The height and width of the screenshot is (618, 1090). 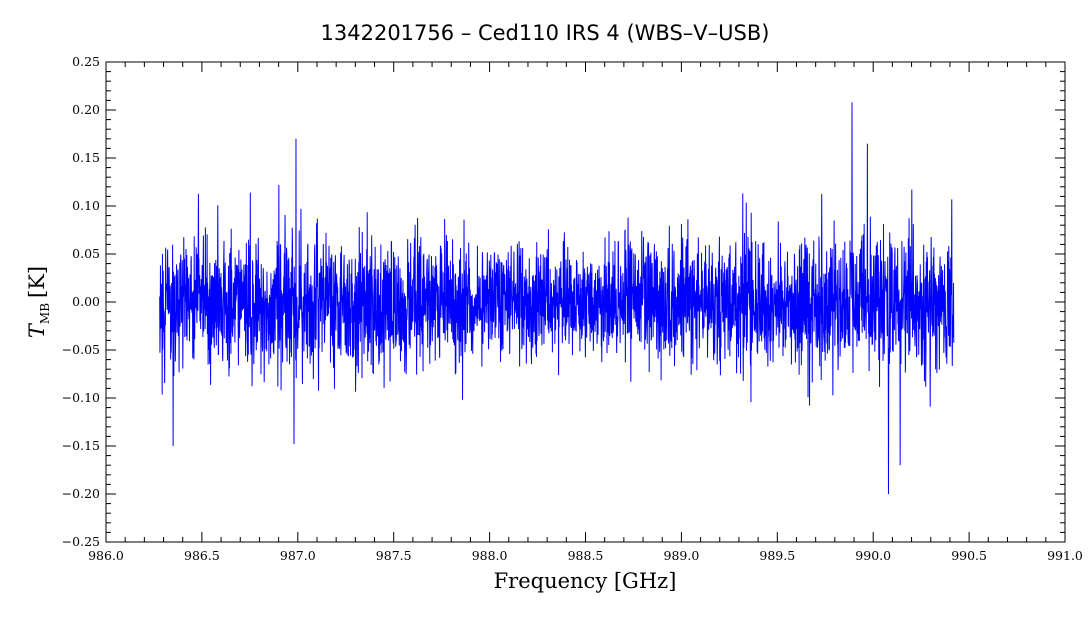 I want to click on y-tick-label: −0.15, so click(x=81, y=445).